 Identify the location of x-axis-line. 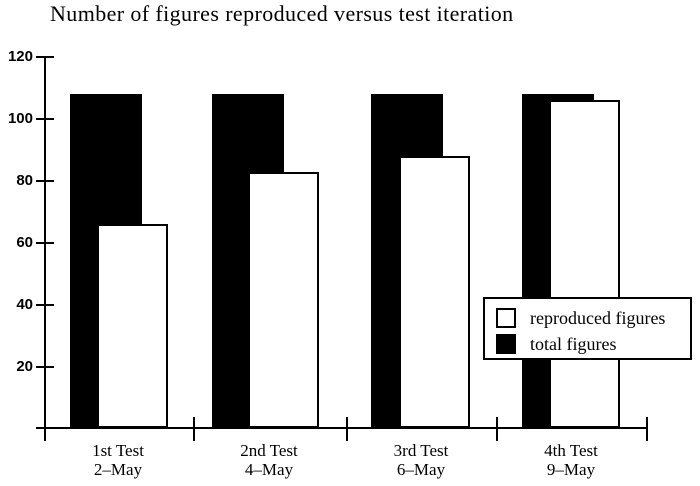
(342, 428).